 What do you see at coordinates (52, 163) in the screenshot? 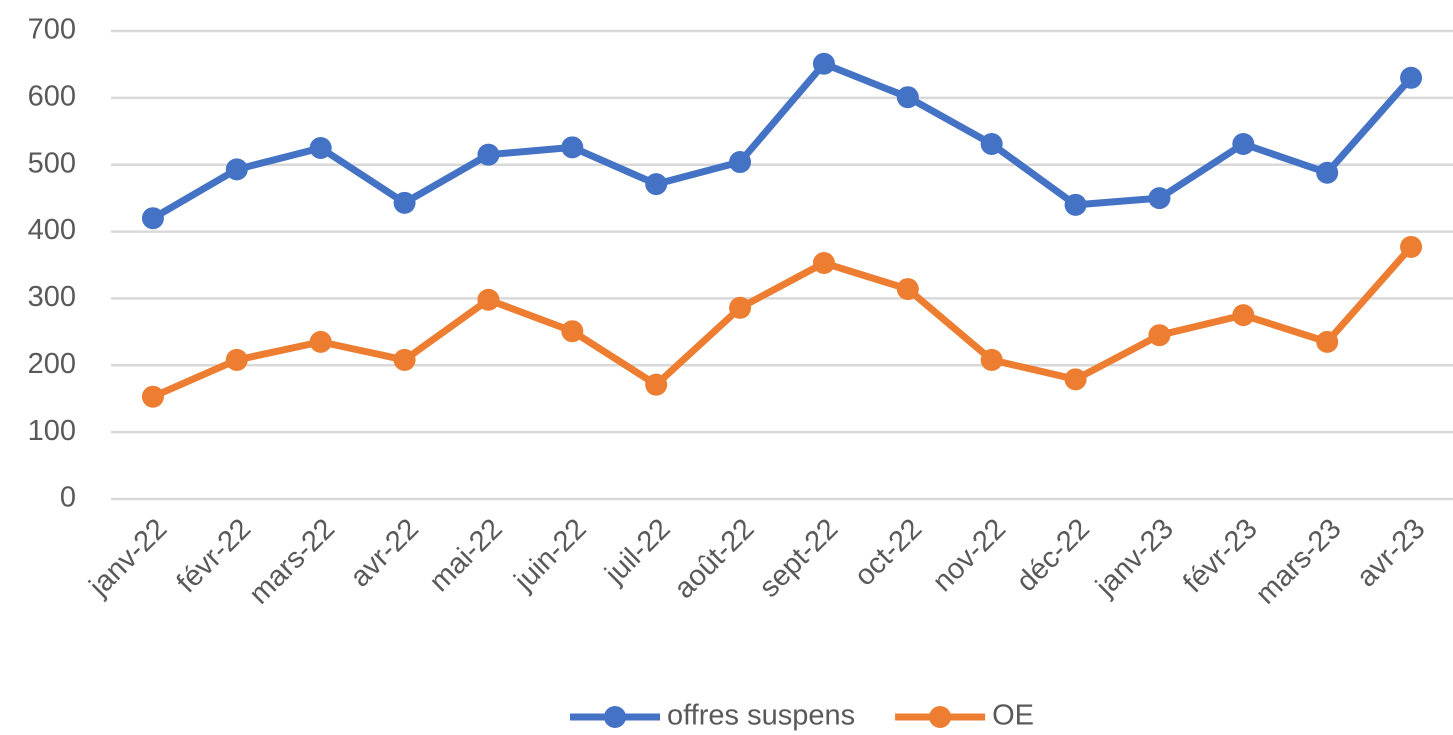
I see `y-tick-label: 500` at bounding box center [52, 163].